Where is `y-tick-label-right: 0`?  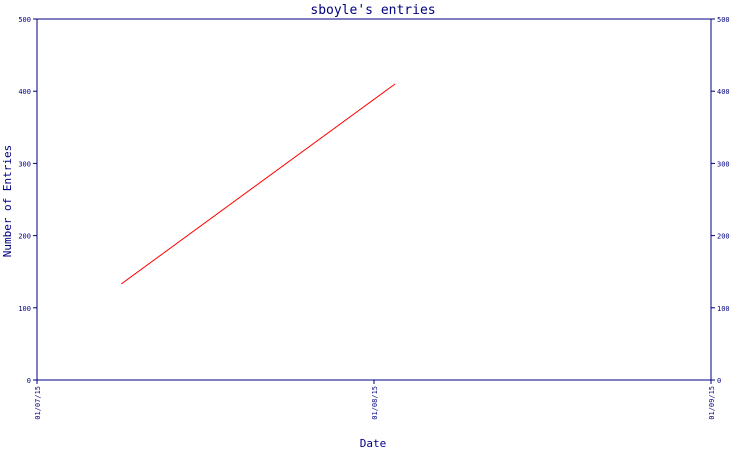 y-tick-label-right: 0 is located at coordinates (719, 381).